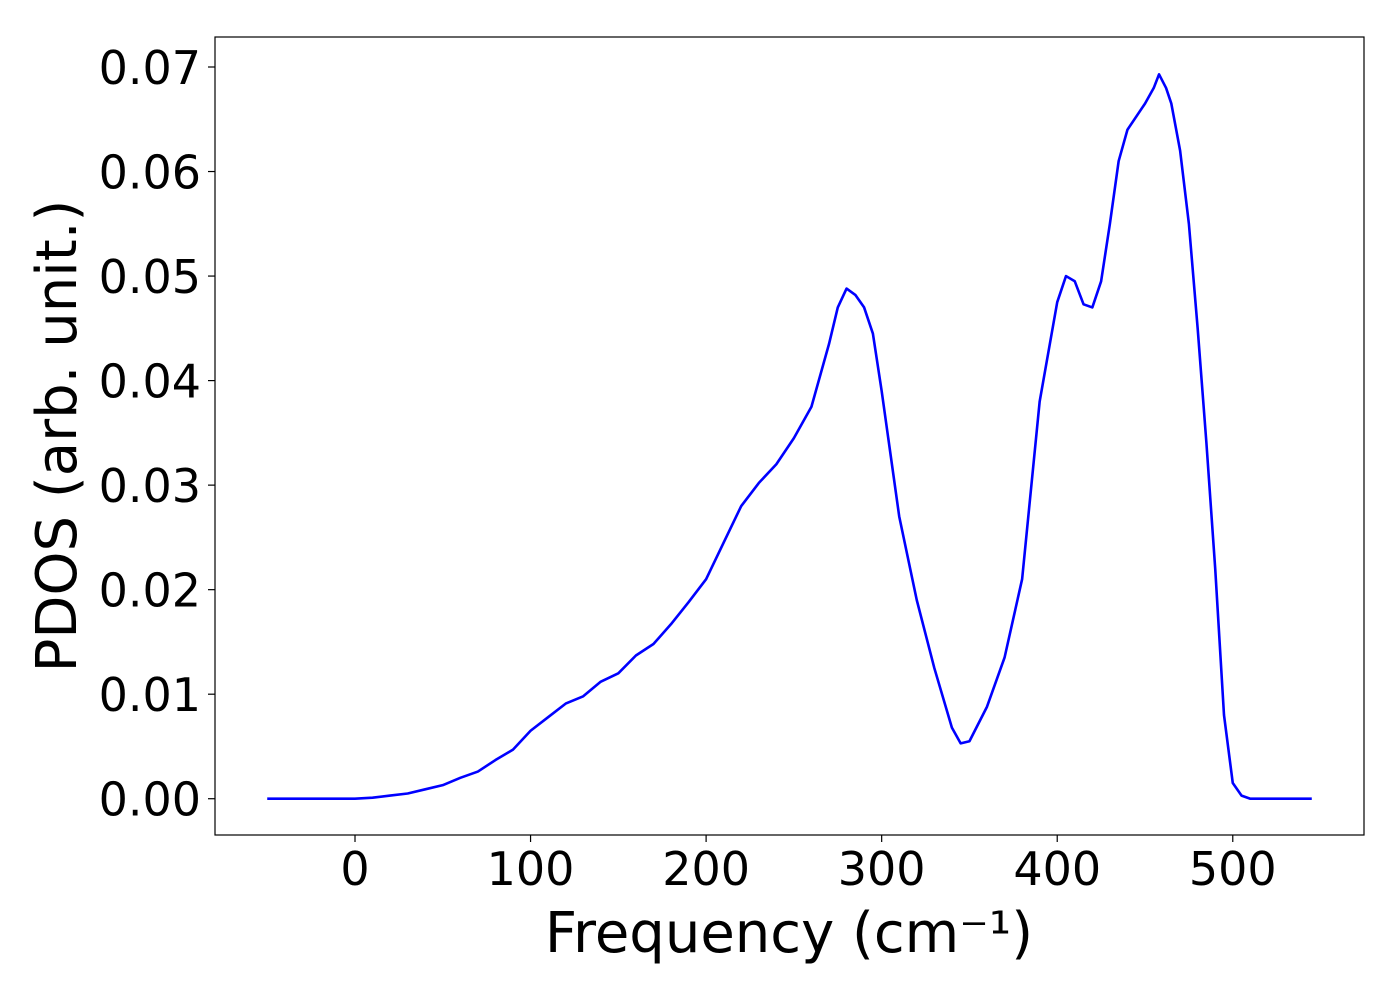 The height and width of the screenshot is (1000, 1400). I want to click on y-axis-label: PDOS (arb. unit.), so click(57, 436).